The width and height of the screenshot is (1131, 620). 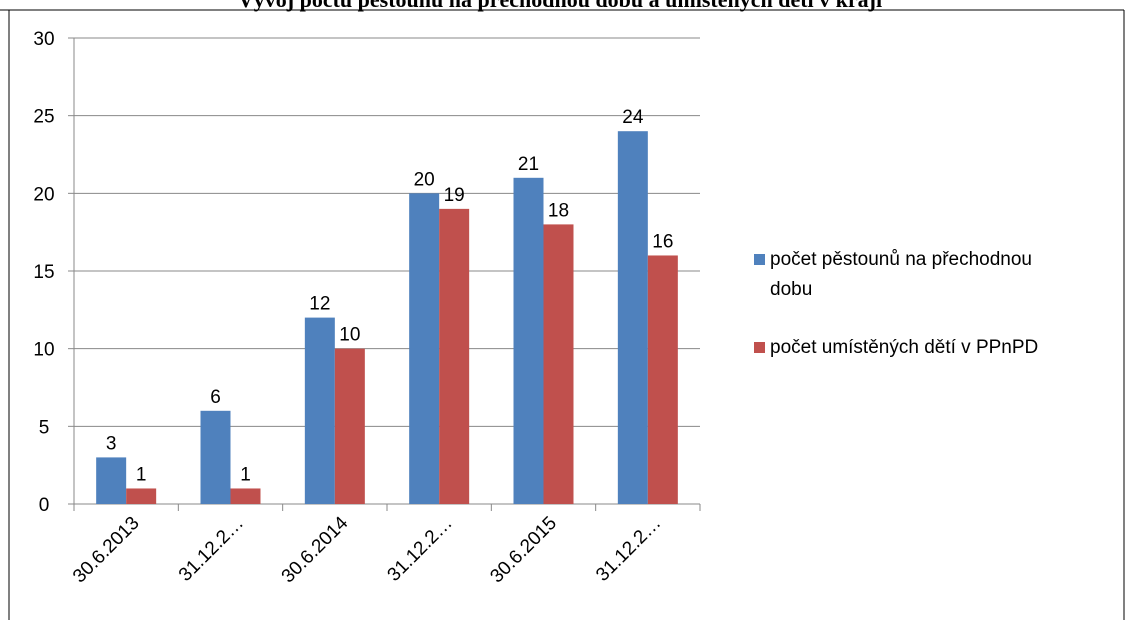 What do you see at coordinates (454, 195) in the screenshot?
I see `data-label-series-1: 19` at bounding box center [454, 195].